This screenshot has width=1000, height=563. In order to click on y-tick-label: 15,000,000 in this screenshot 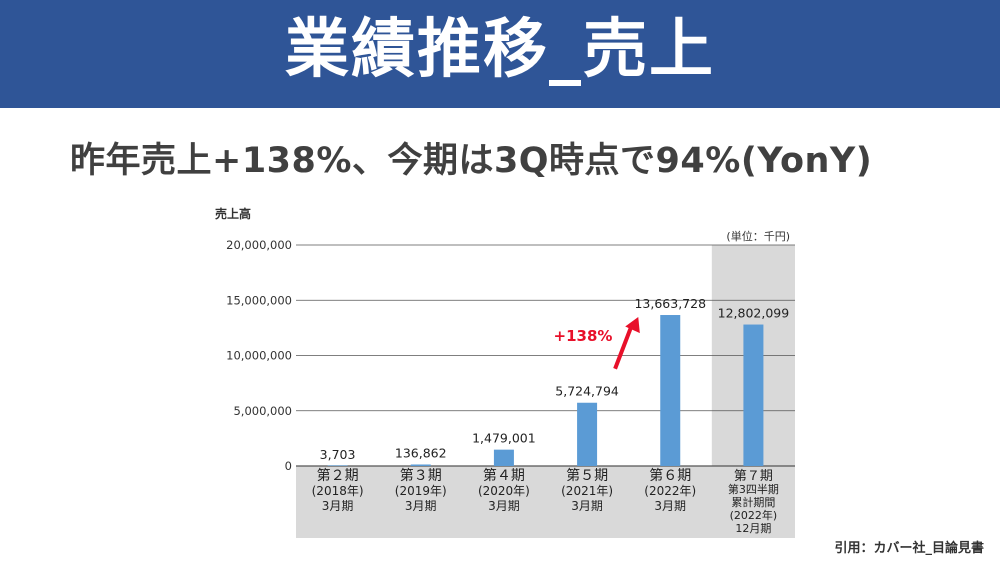, I will do `click(259, 300)`.